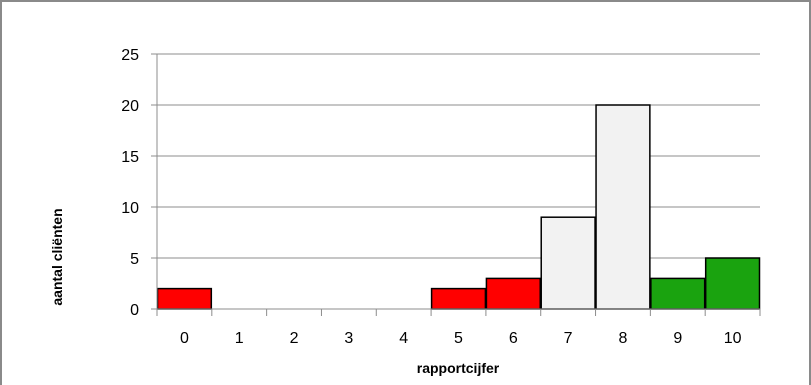  What do you see at coordinates (623, 338) in the screenshot?
I see `x-tick-label: 8` at bounding box center [623, 338].